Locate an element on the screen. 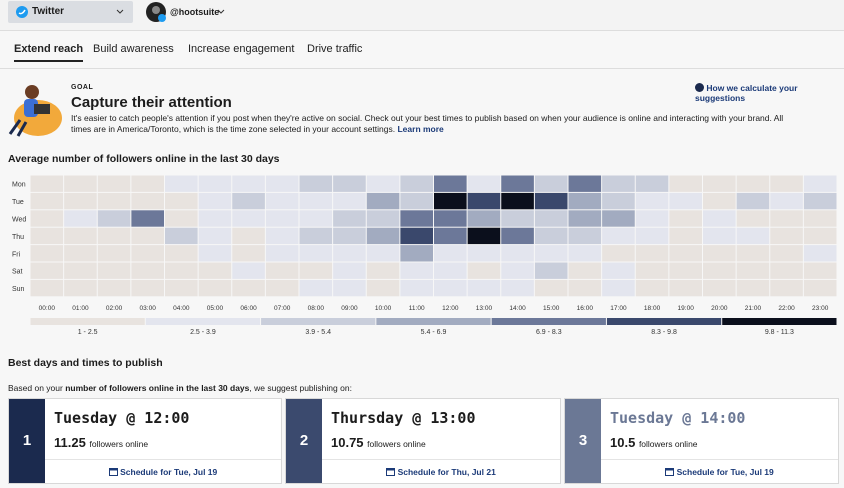  goal-title: Capture their attention is located at coordinates (151, 102).